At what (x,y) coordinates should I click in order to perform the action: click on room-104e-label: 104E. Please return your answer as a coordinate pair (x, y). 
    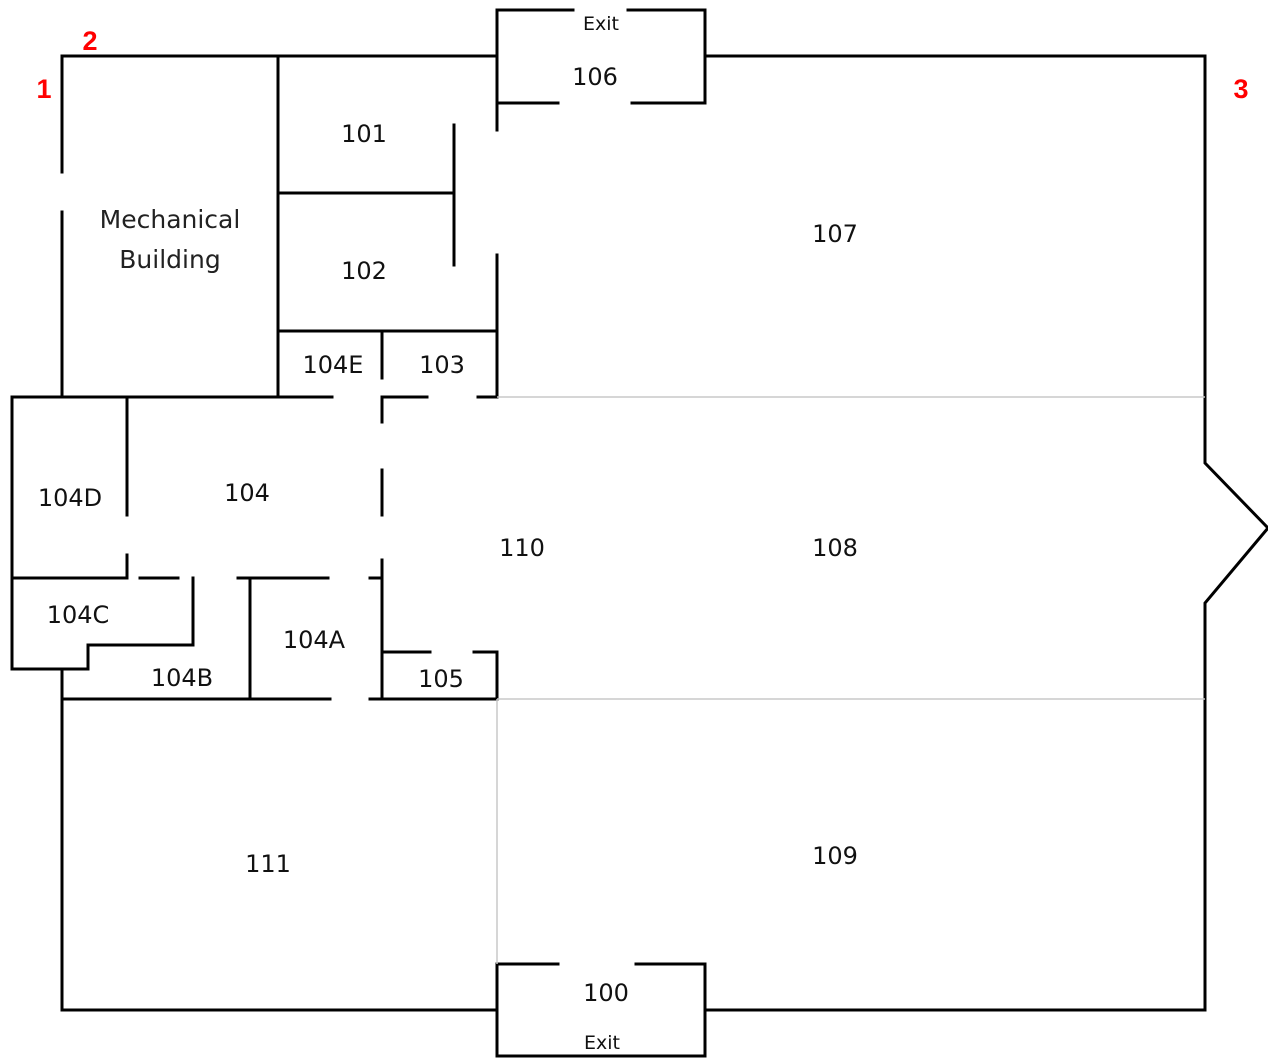
    Looking at the image, I should click on (333, 365).